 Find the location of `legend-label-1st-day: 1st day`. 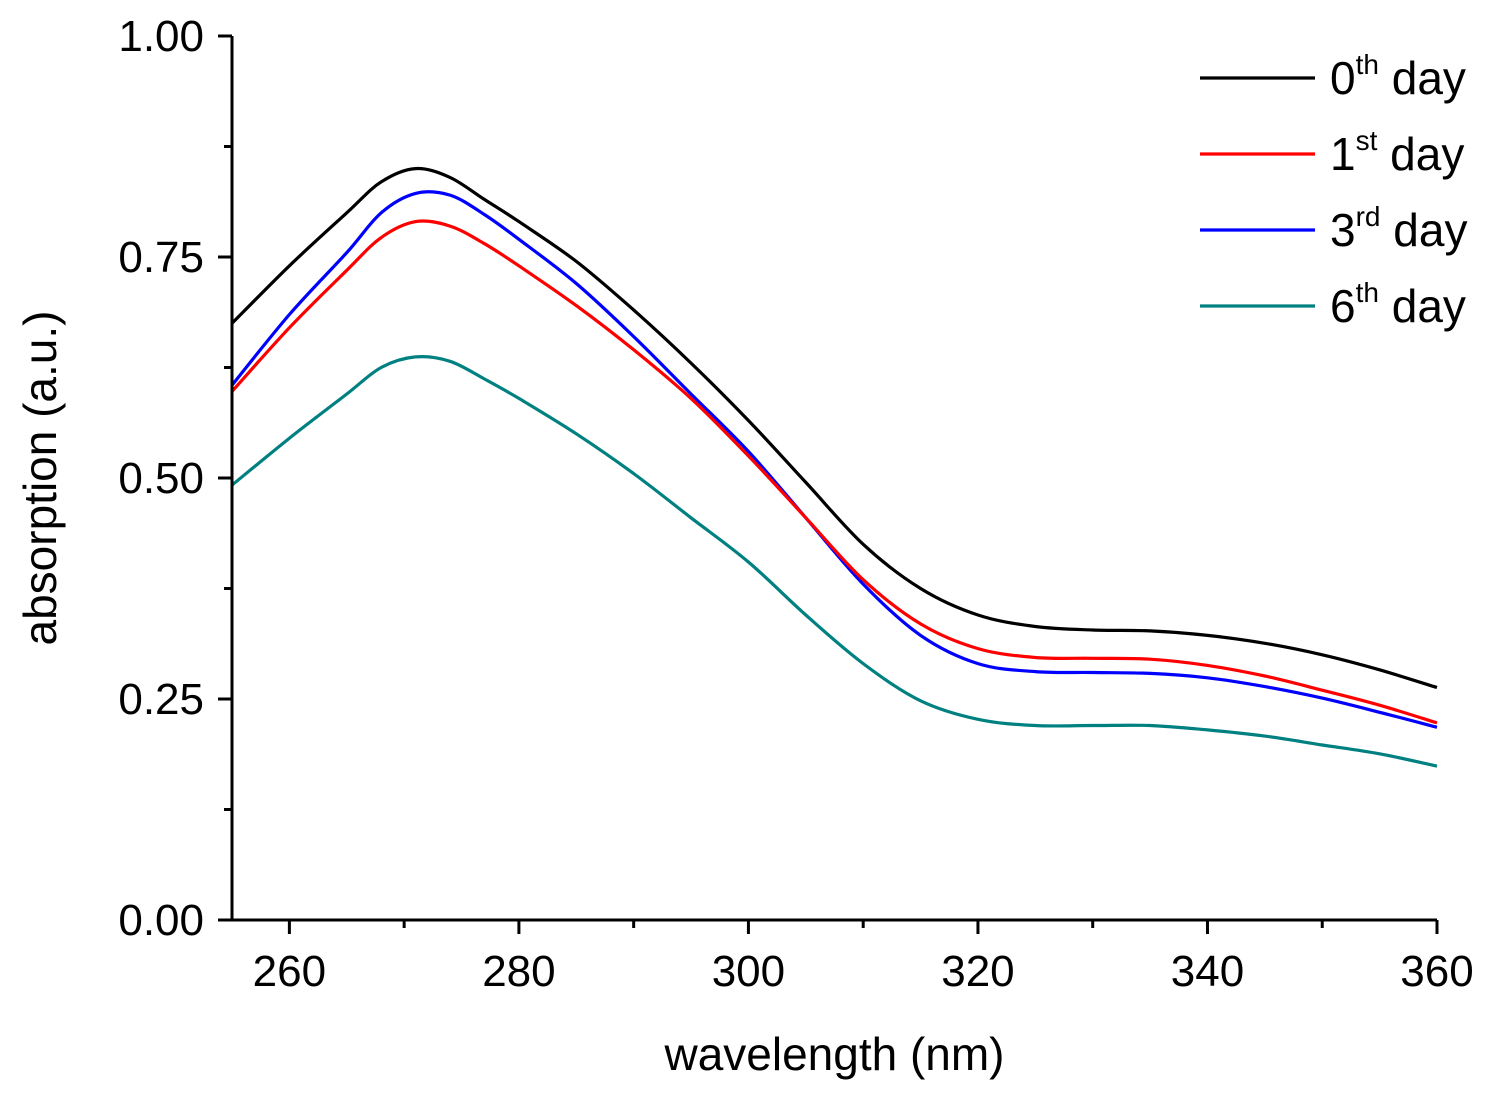

legend-label-1st-day: 1st day is located at coordinates (1397, 152).